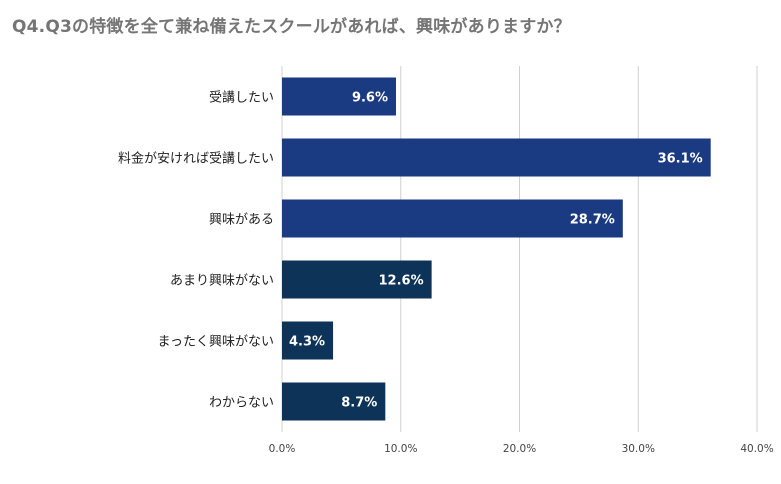 The width and height of the screenshot is (781, 484). What do you see at coordinates (222, 281) in the screenshot?
I see `category-label: あまり興味がない` at bounding box center [222, 281].